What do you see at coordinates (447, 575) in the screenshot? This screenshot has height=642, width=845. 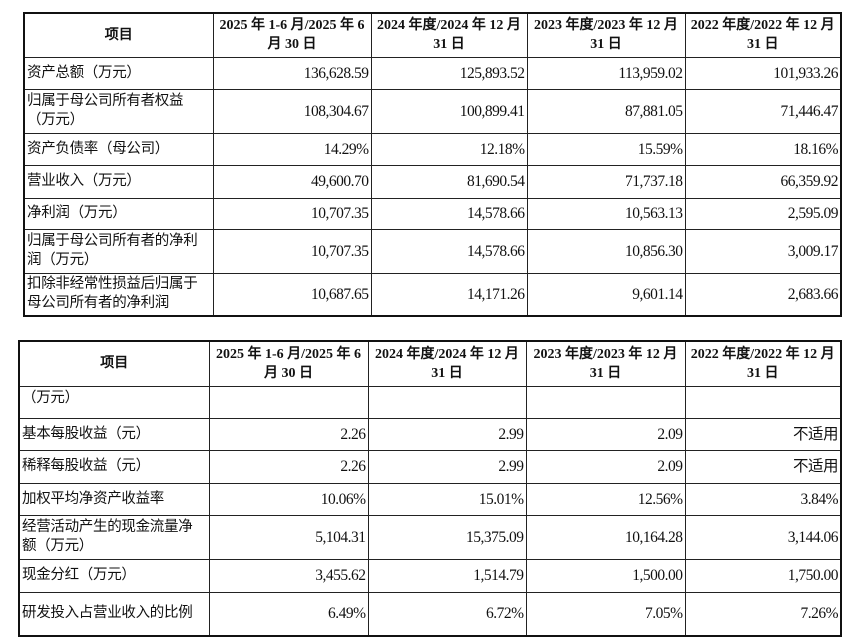 I see `cell-value: 1,514.79` at bounding box center [447, 575].